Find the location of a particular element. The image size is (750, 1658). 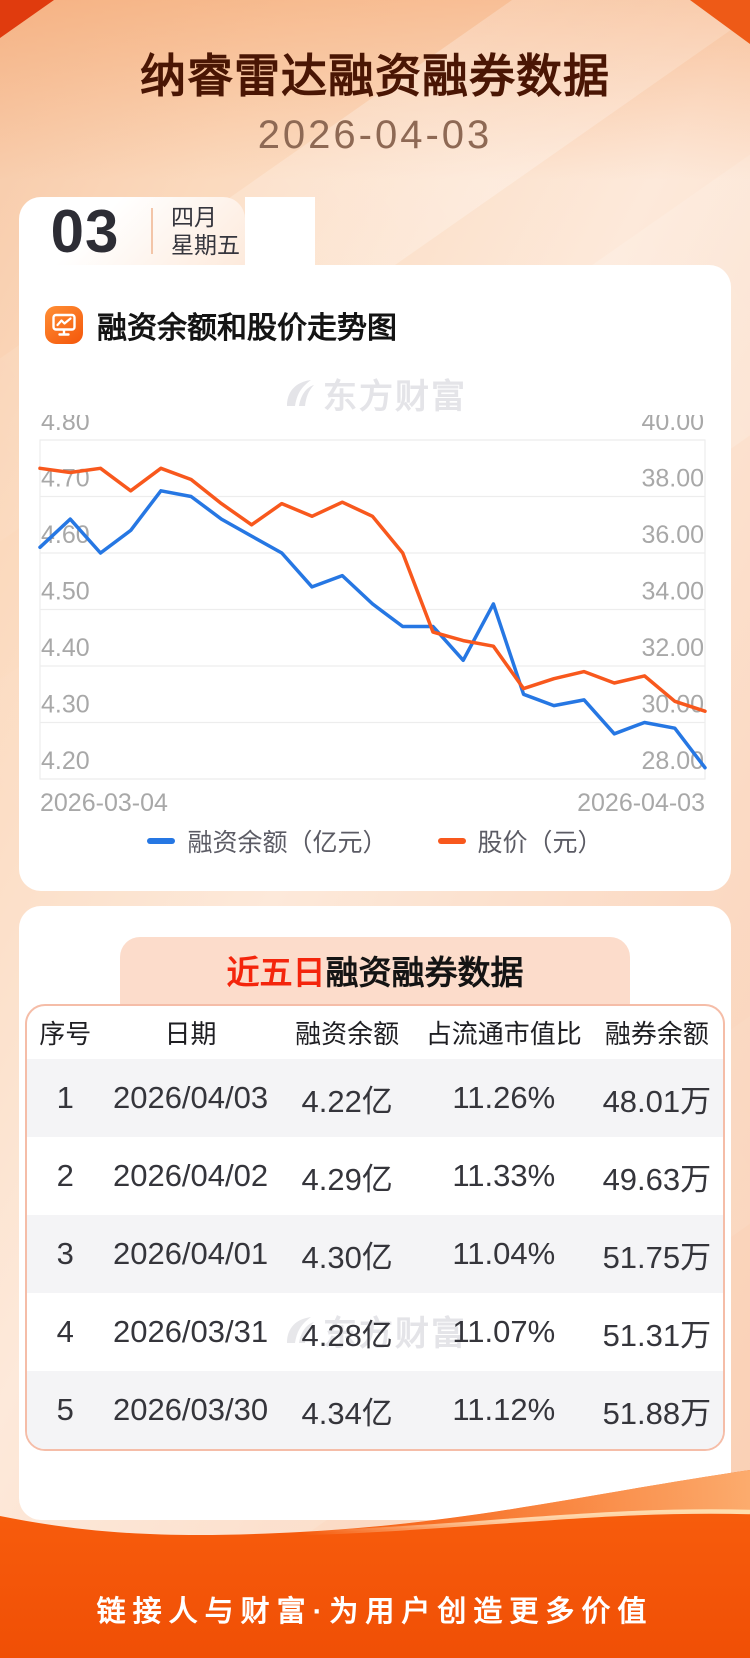

table-row: 1 2026/04/03 4.22亿 11.26% 48.01万 is located at coordinates (375, 1098).